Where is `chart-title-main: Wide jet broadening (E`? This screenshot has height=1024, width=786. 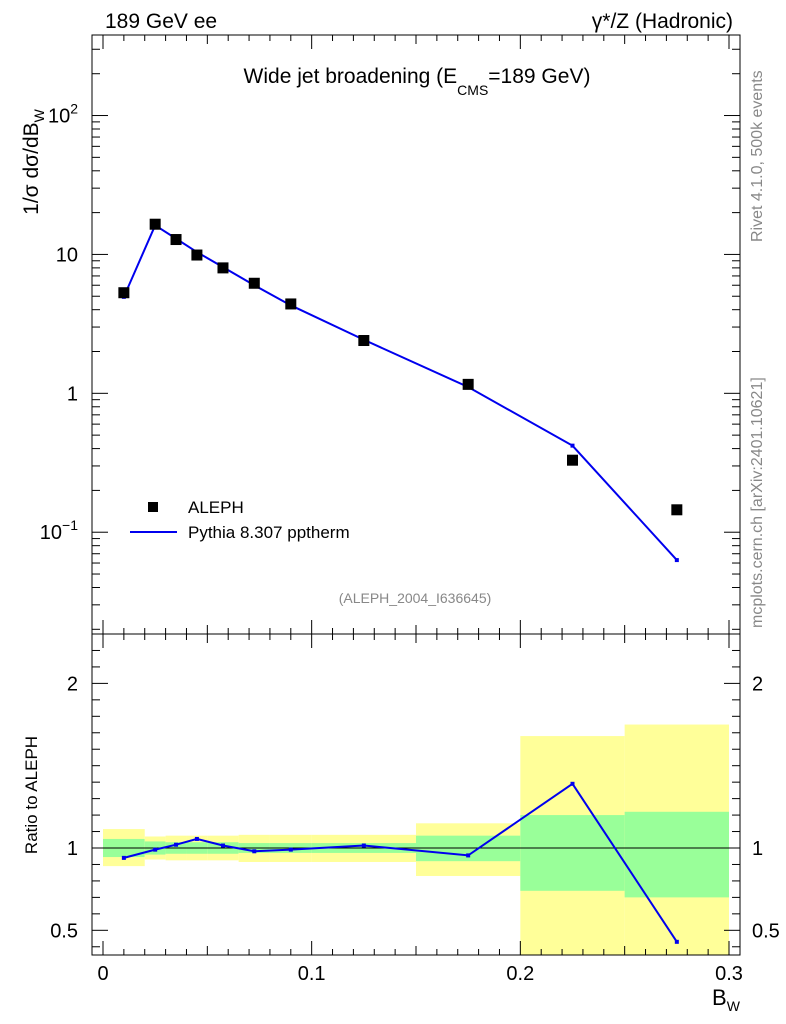
chart-title-main: Wide jet broadening (E is located at coordinates (351, 76).